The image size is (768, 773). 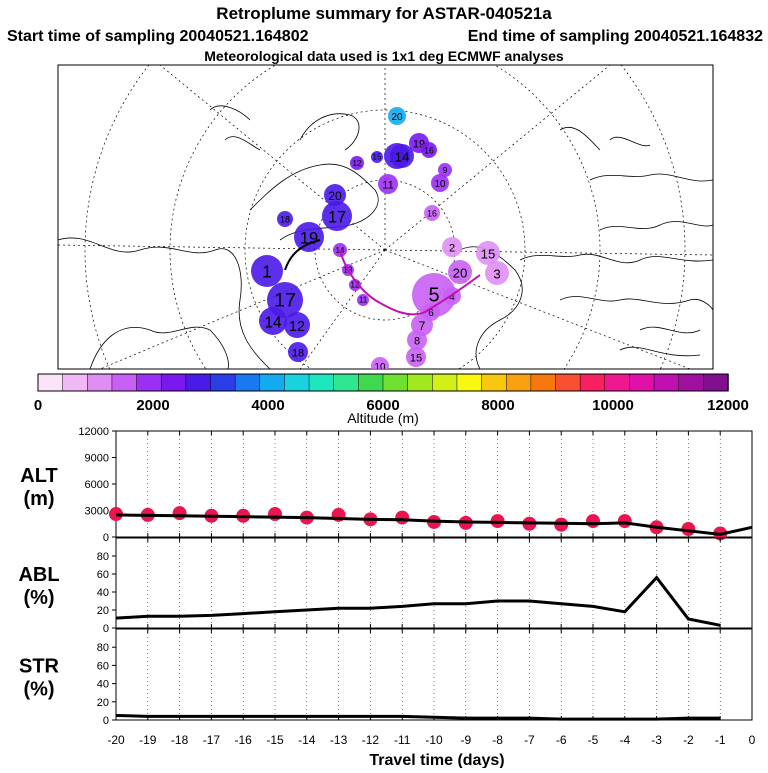 What do you see at coordinates (103, 648) in the screenshot?
I see `y-tick-label: 80` at bounding box center [103, 648].